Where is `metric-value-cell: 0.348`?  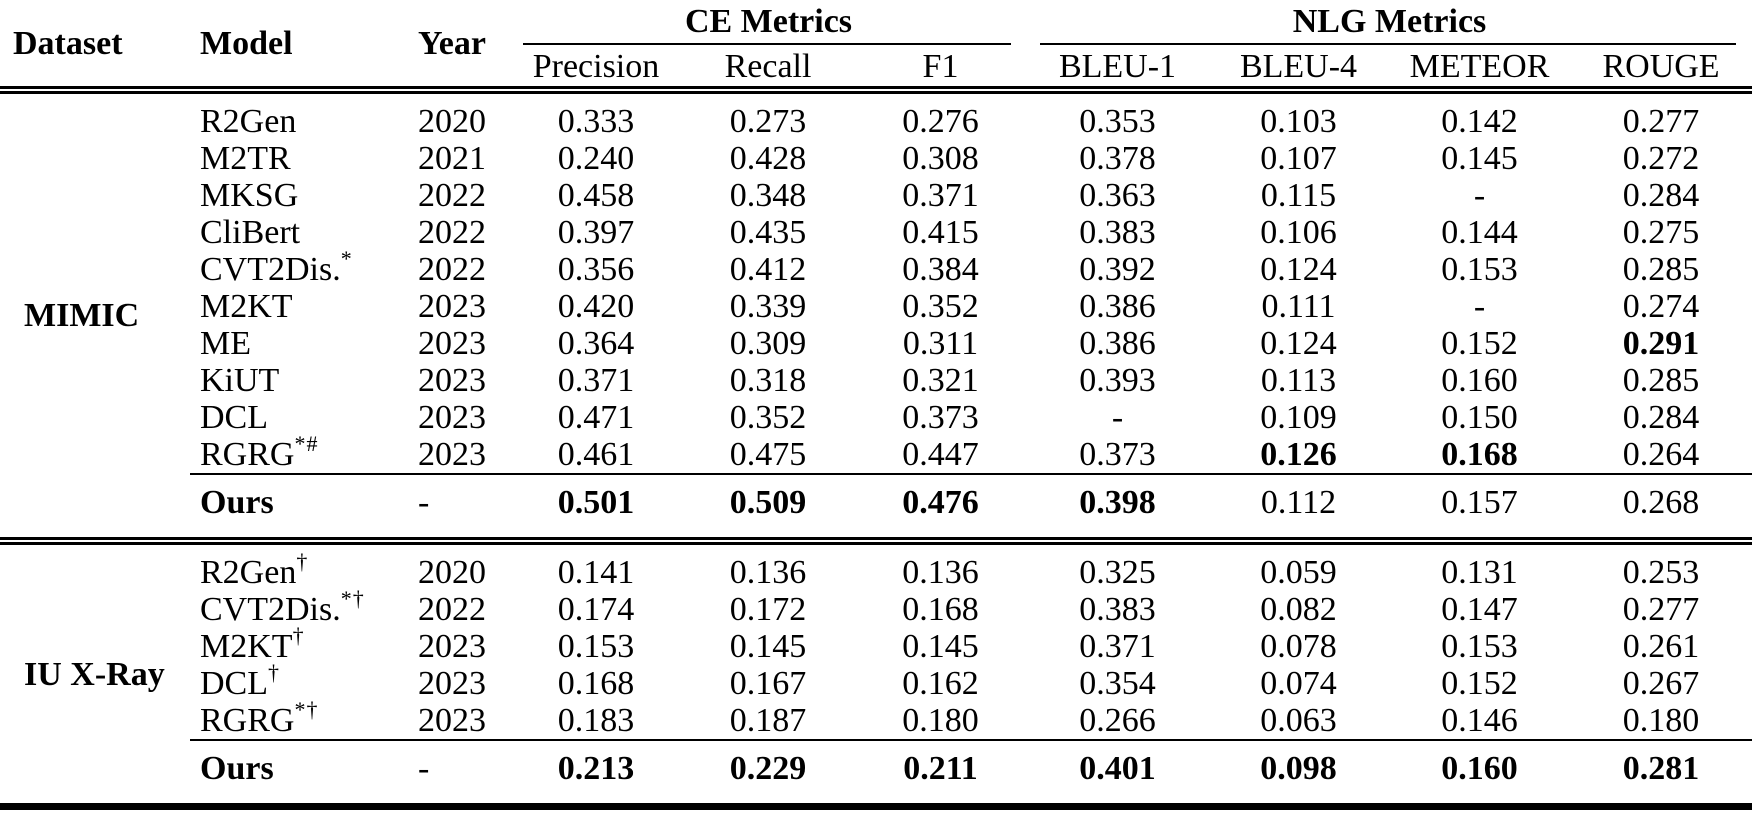 metric-value-cell: 0.348 is located at coordinates (768, 195).